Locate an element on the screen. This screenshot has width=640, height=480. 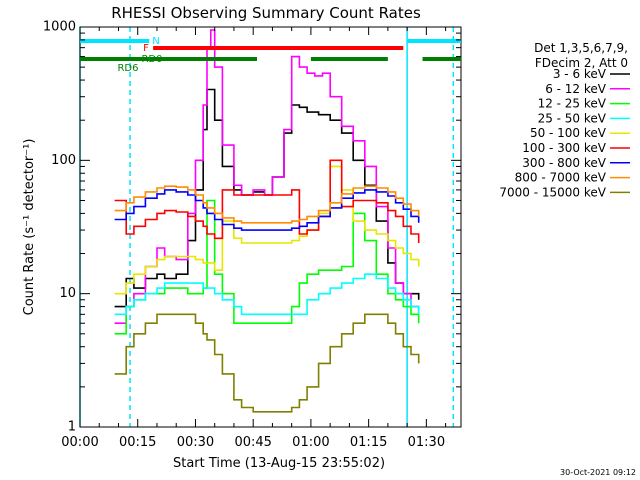
legend-label-50-100-kev: 50 - 100 keV is located at coordinates (568, 133).